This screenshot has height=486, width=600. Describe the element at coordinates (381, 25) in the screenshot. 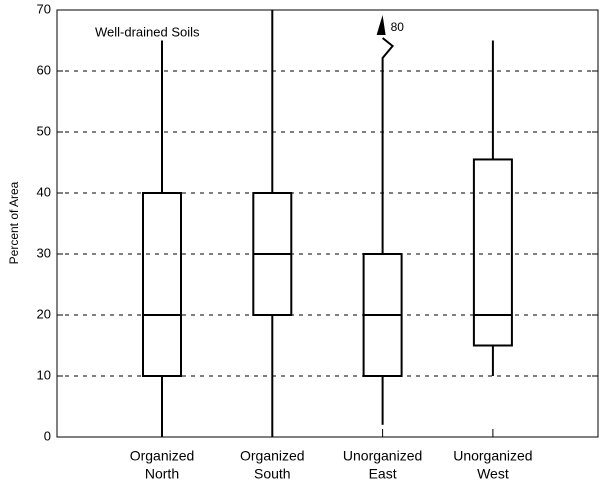

I see `off-scale-arrow` at that location.